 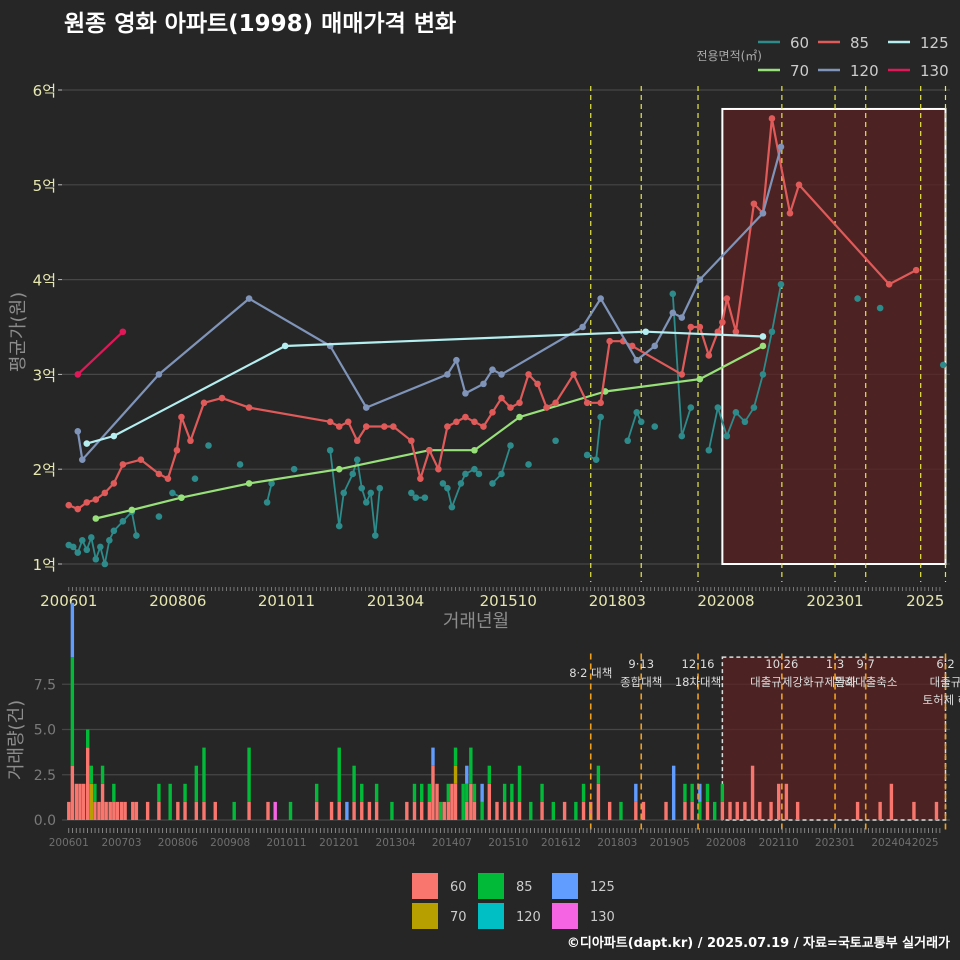 I want to click on bar-x-tick-label: 201201, so click(x=339, y=843).